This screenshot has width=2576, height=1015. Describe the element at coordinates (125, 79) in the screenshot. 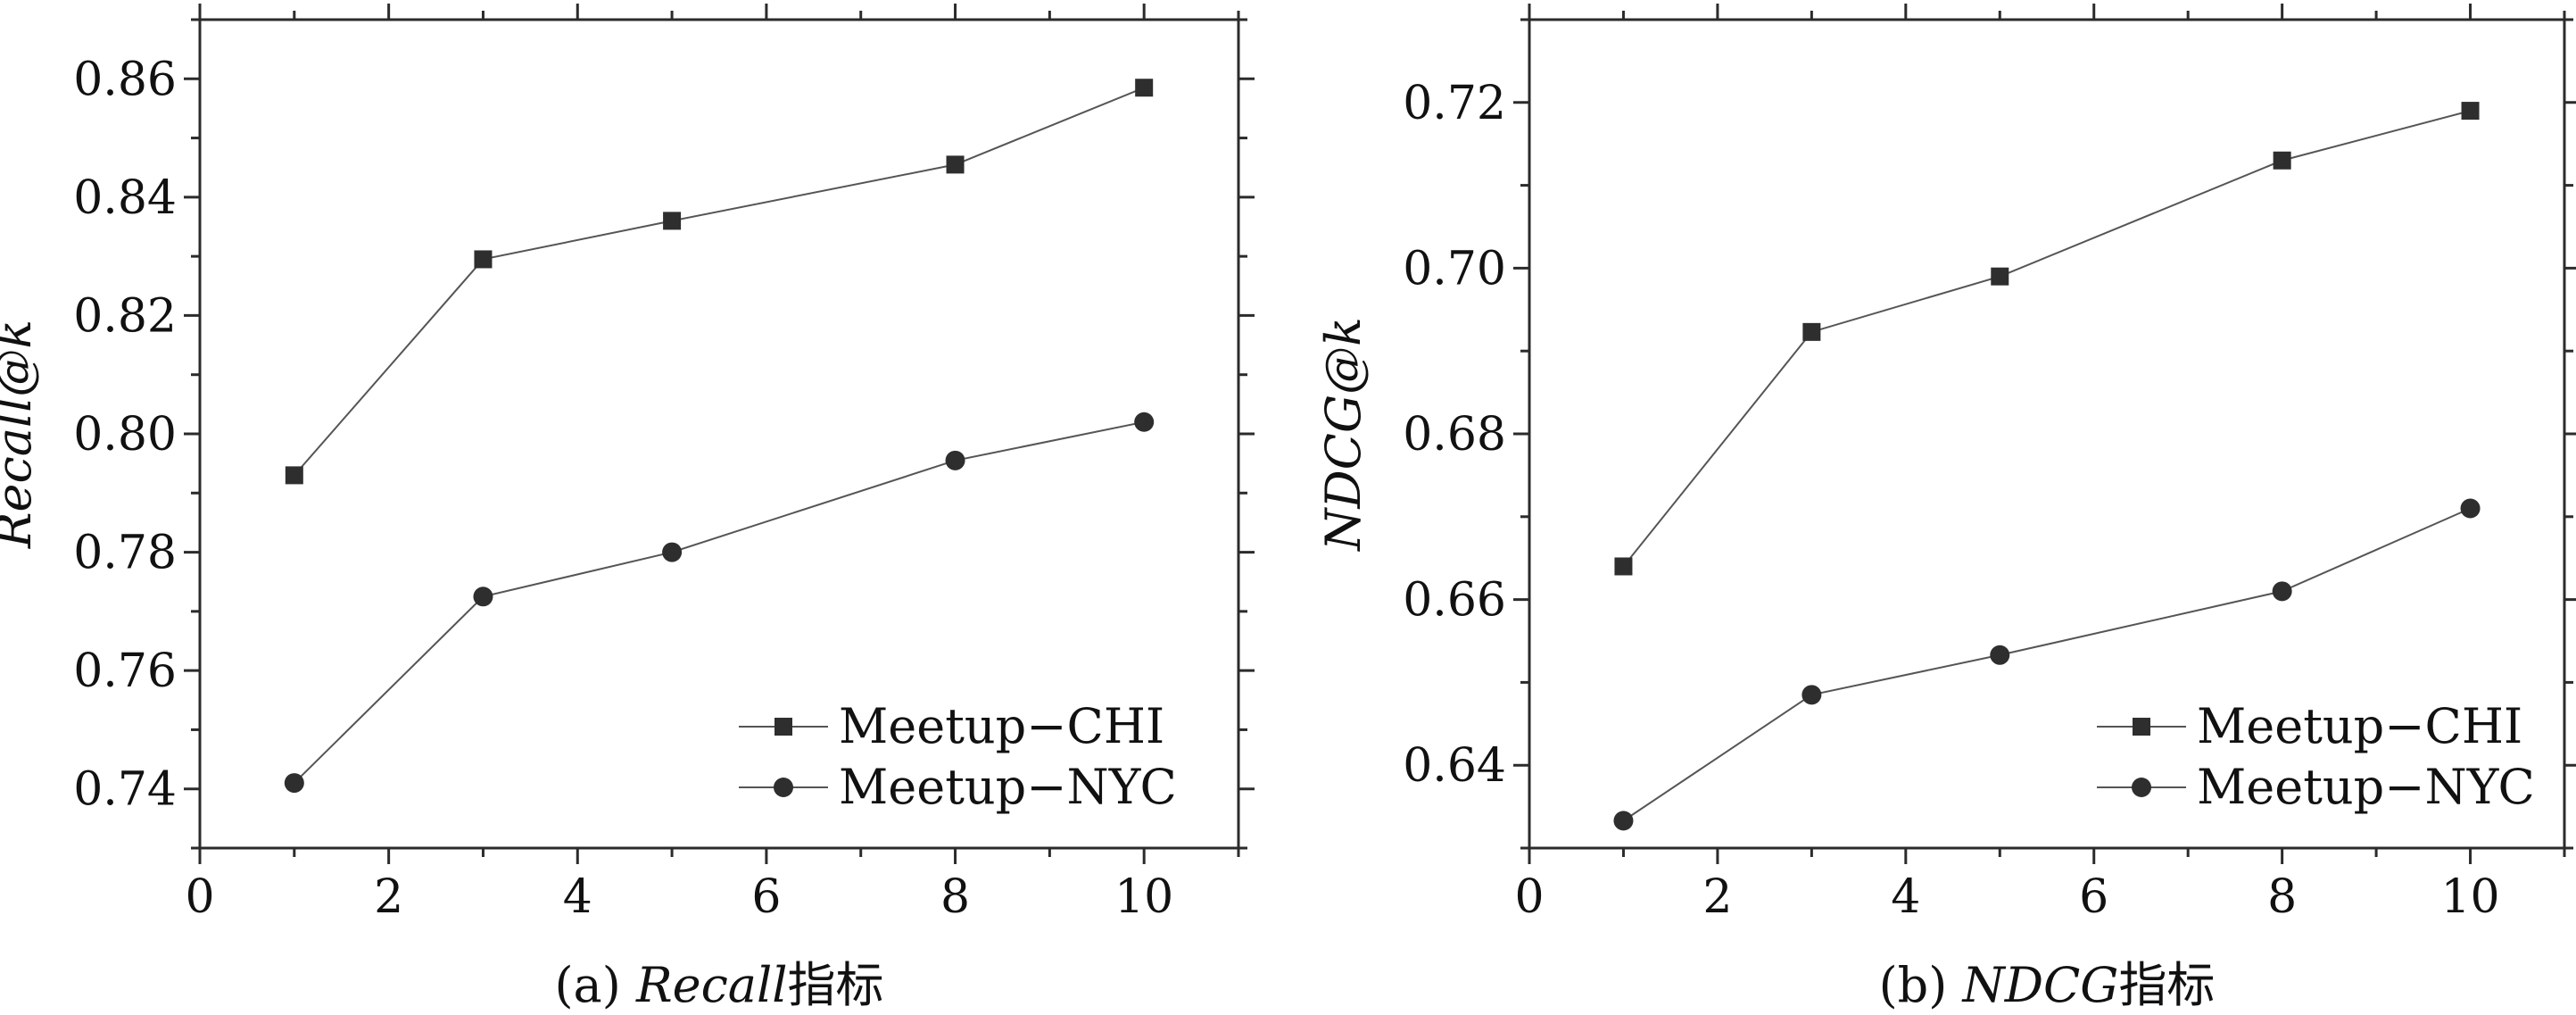

I see `y-tick-label: 0.86` at that location.